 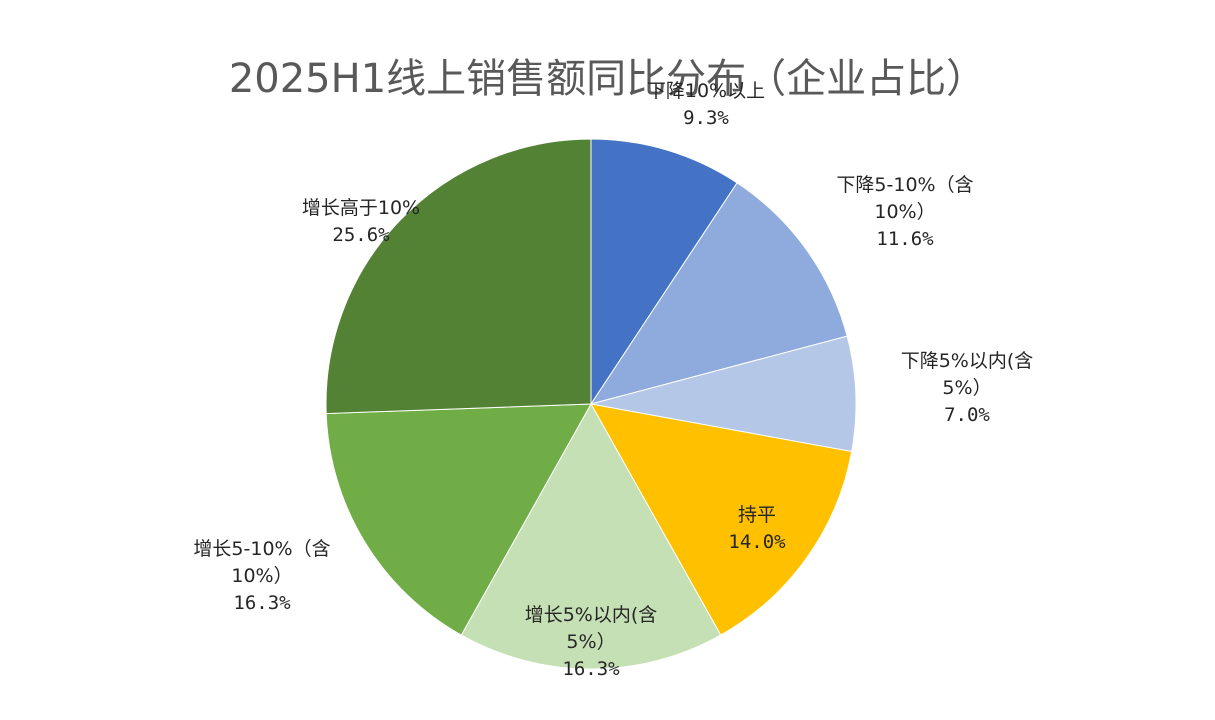 What do you see at coordinates (967, 388) in the screenshot?
I see `slice-label-decline-under-5: 下降5%以内(含 5%） 7.0%` at bounding box center [967, 388].